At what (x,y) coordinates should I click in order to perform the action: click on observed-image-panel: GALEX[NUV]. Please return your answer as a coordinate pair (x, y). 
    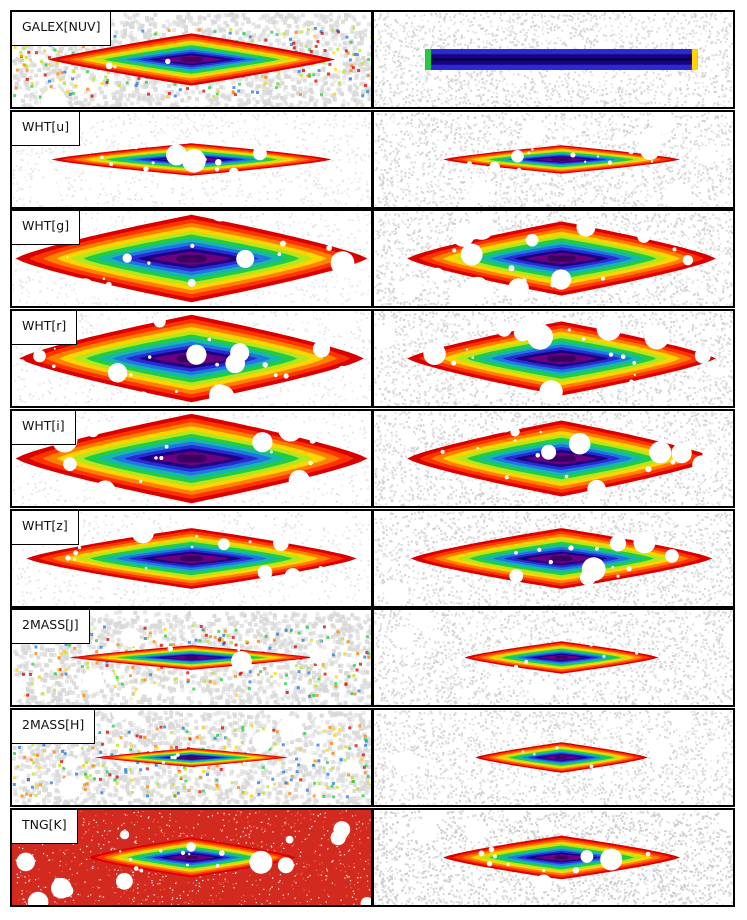
    Looking at the image, I should click on (191, 59).